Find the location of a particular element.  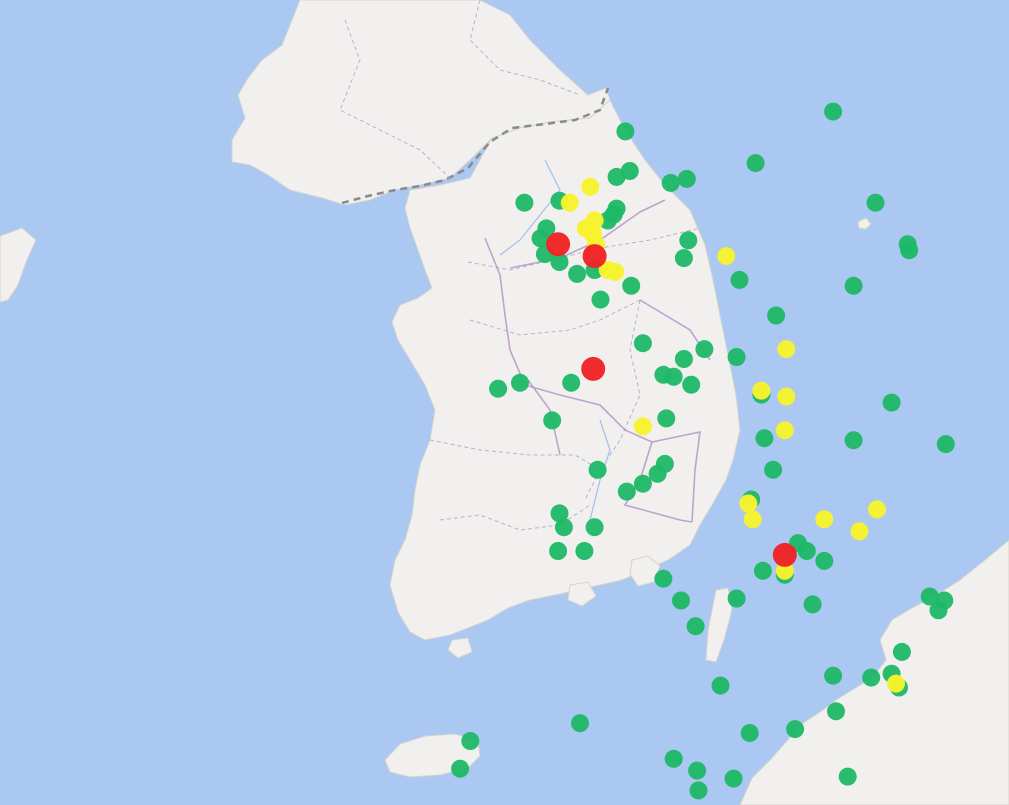

western-island is located at coordinates (18, 265).